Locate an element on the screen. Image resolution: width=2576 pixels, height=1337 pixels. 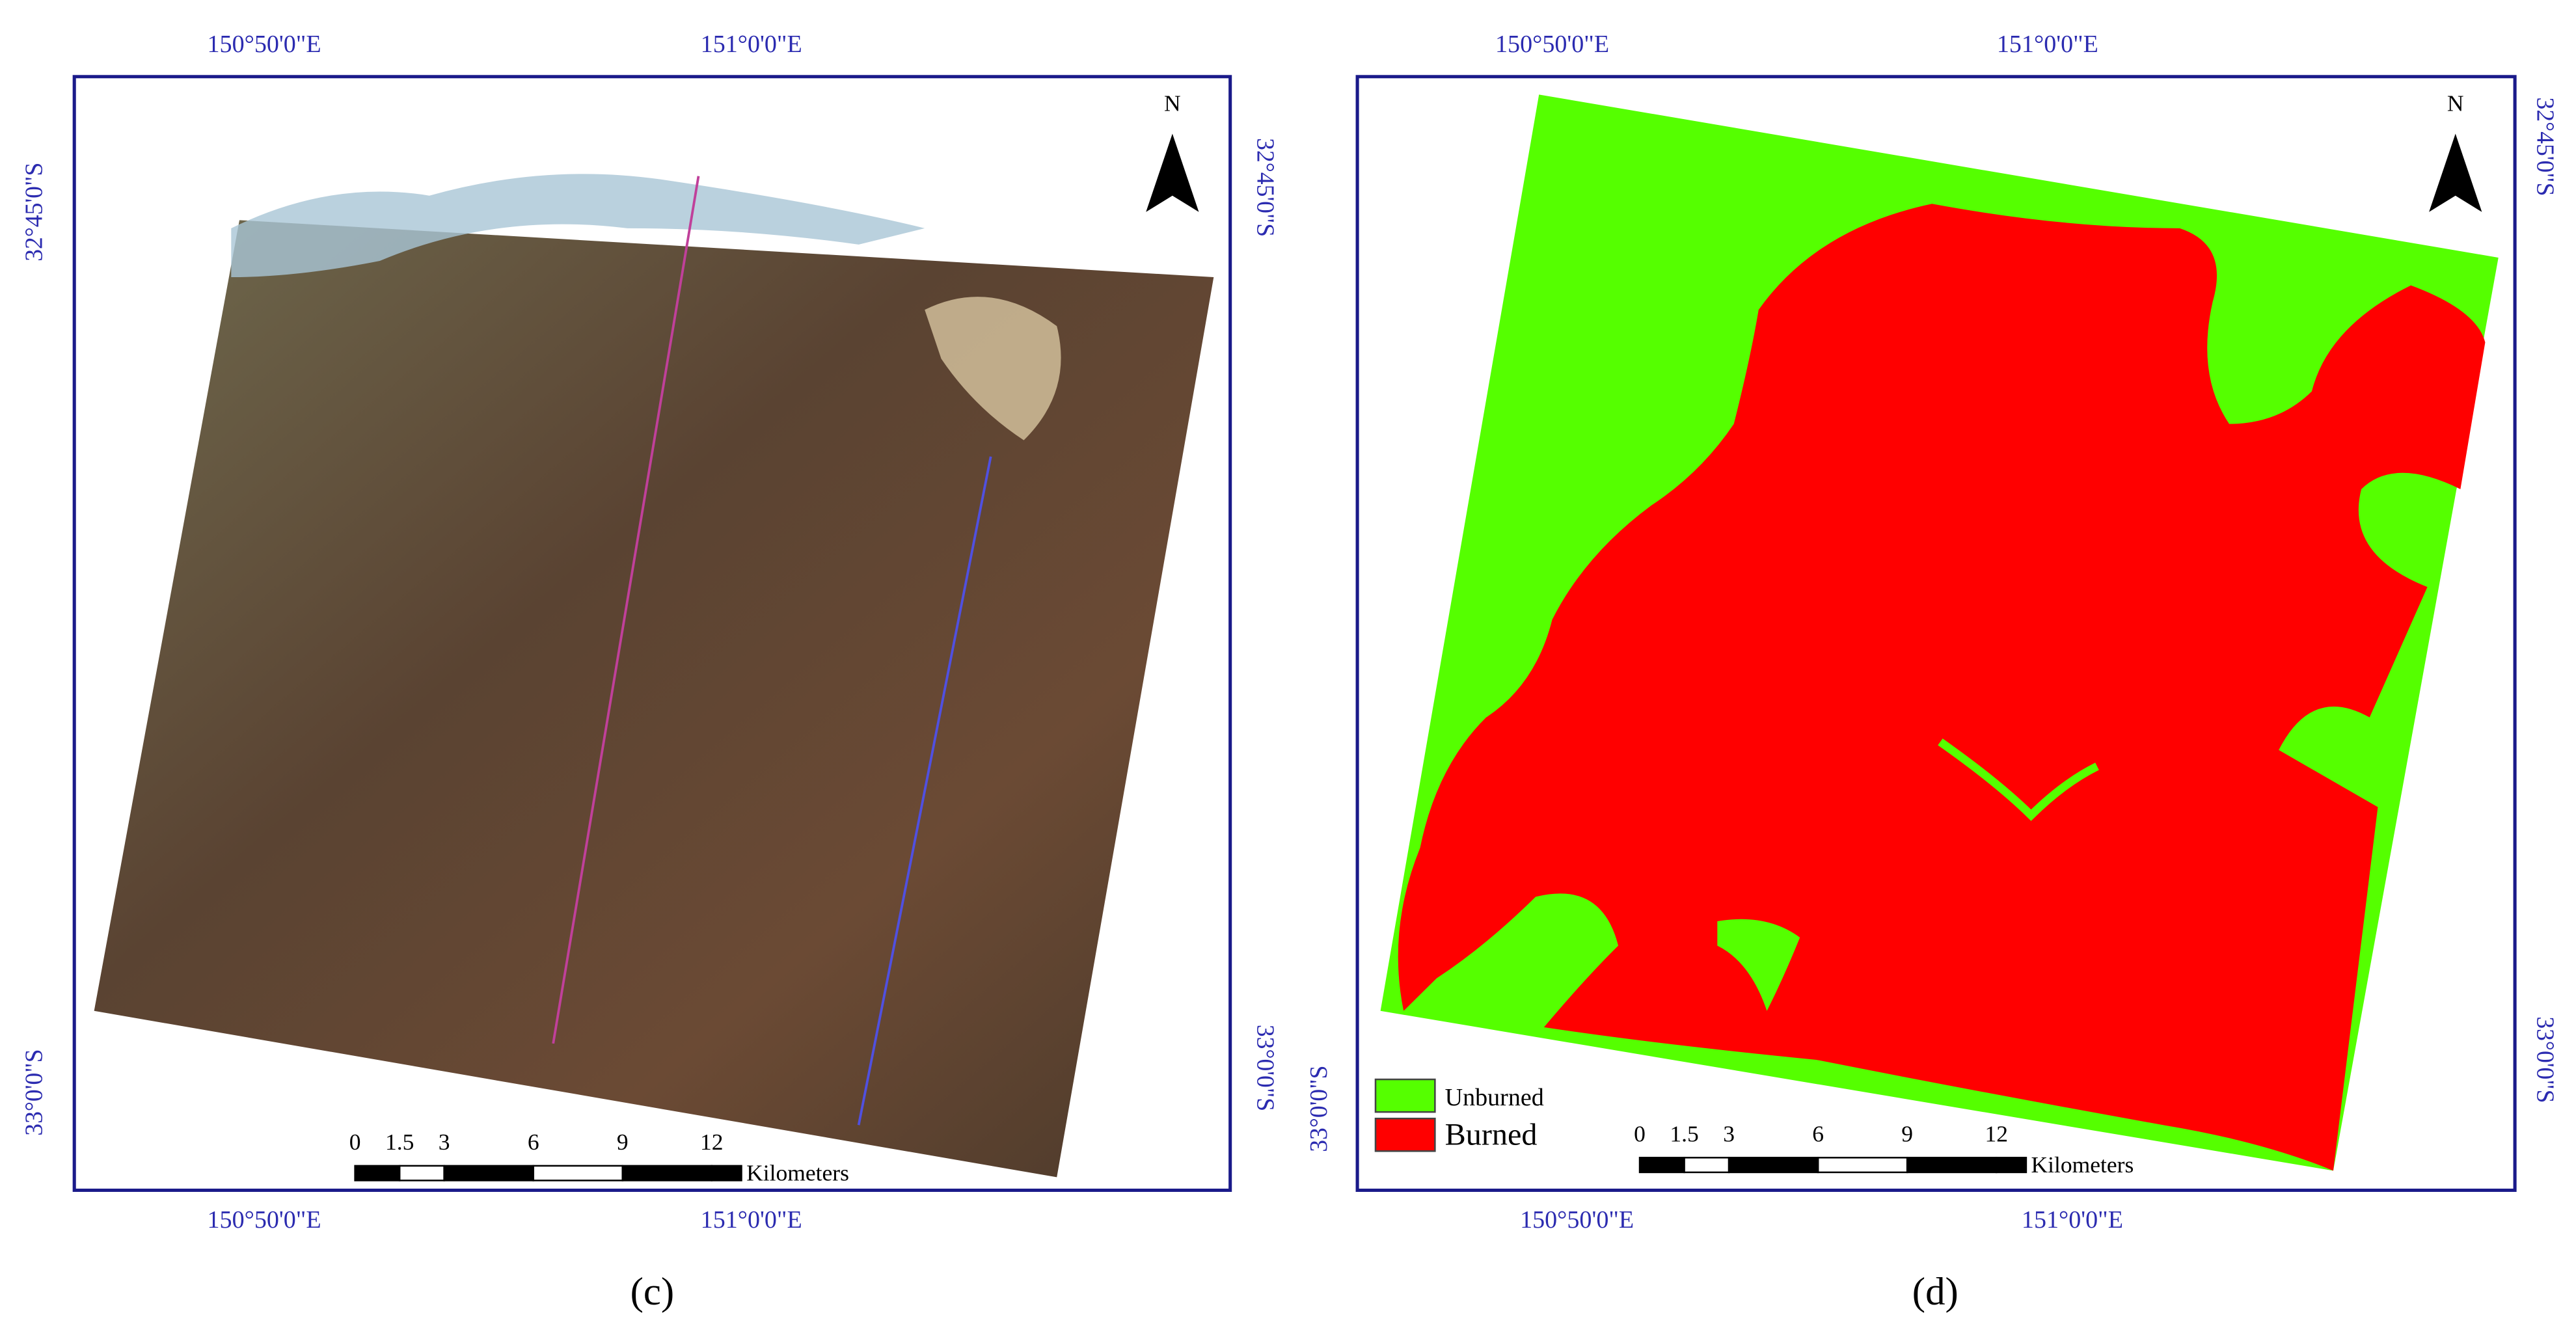
panel-caption: (c) is located at coordinates (652, 1292).